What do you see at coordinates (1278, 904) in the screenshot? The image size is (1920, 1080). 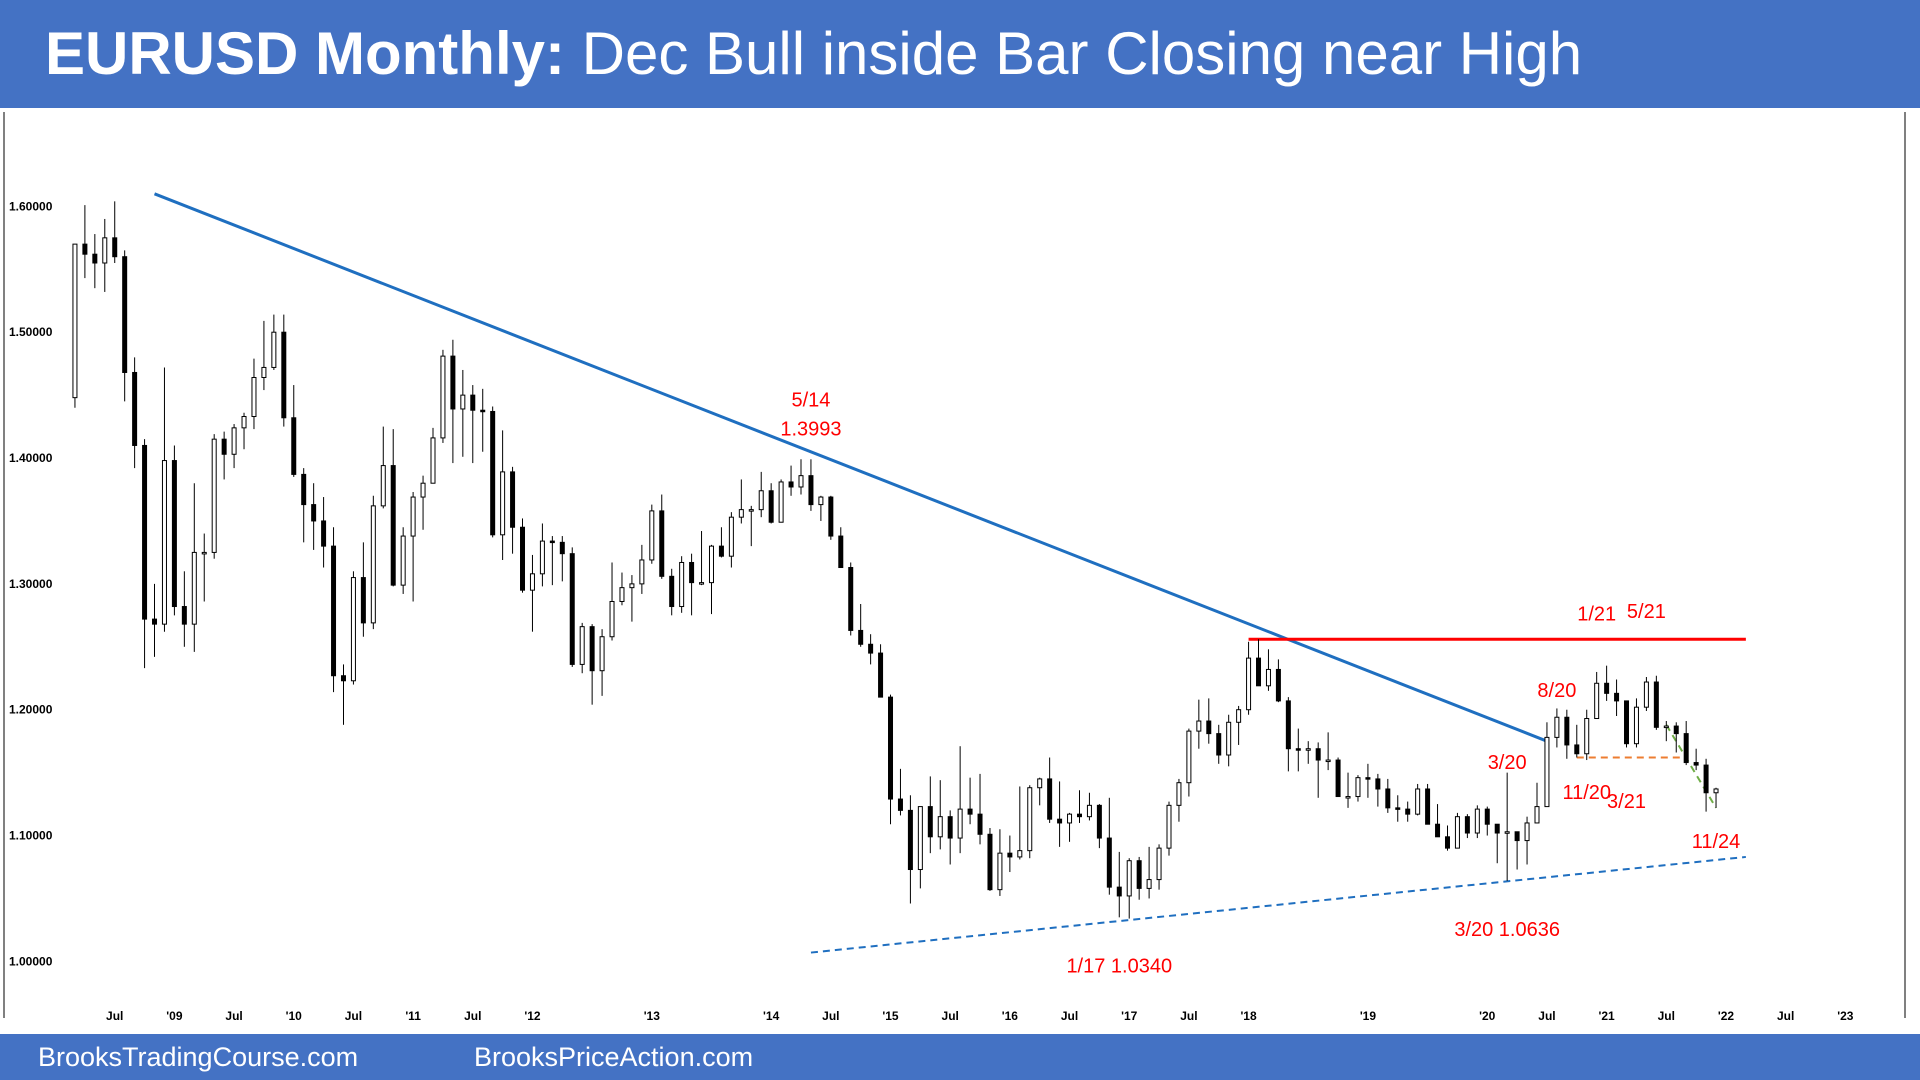 I see `dashed-trendline` at bounding box center [1278, 904].